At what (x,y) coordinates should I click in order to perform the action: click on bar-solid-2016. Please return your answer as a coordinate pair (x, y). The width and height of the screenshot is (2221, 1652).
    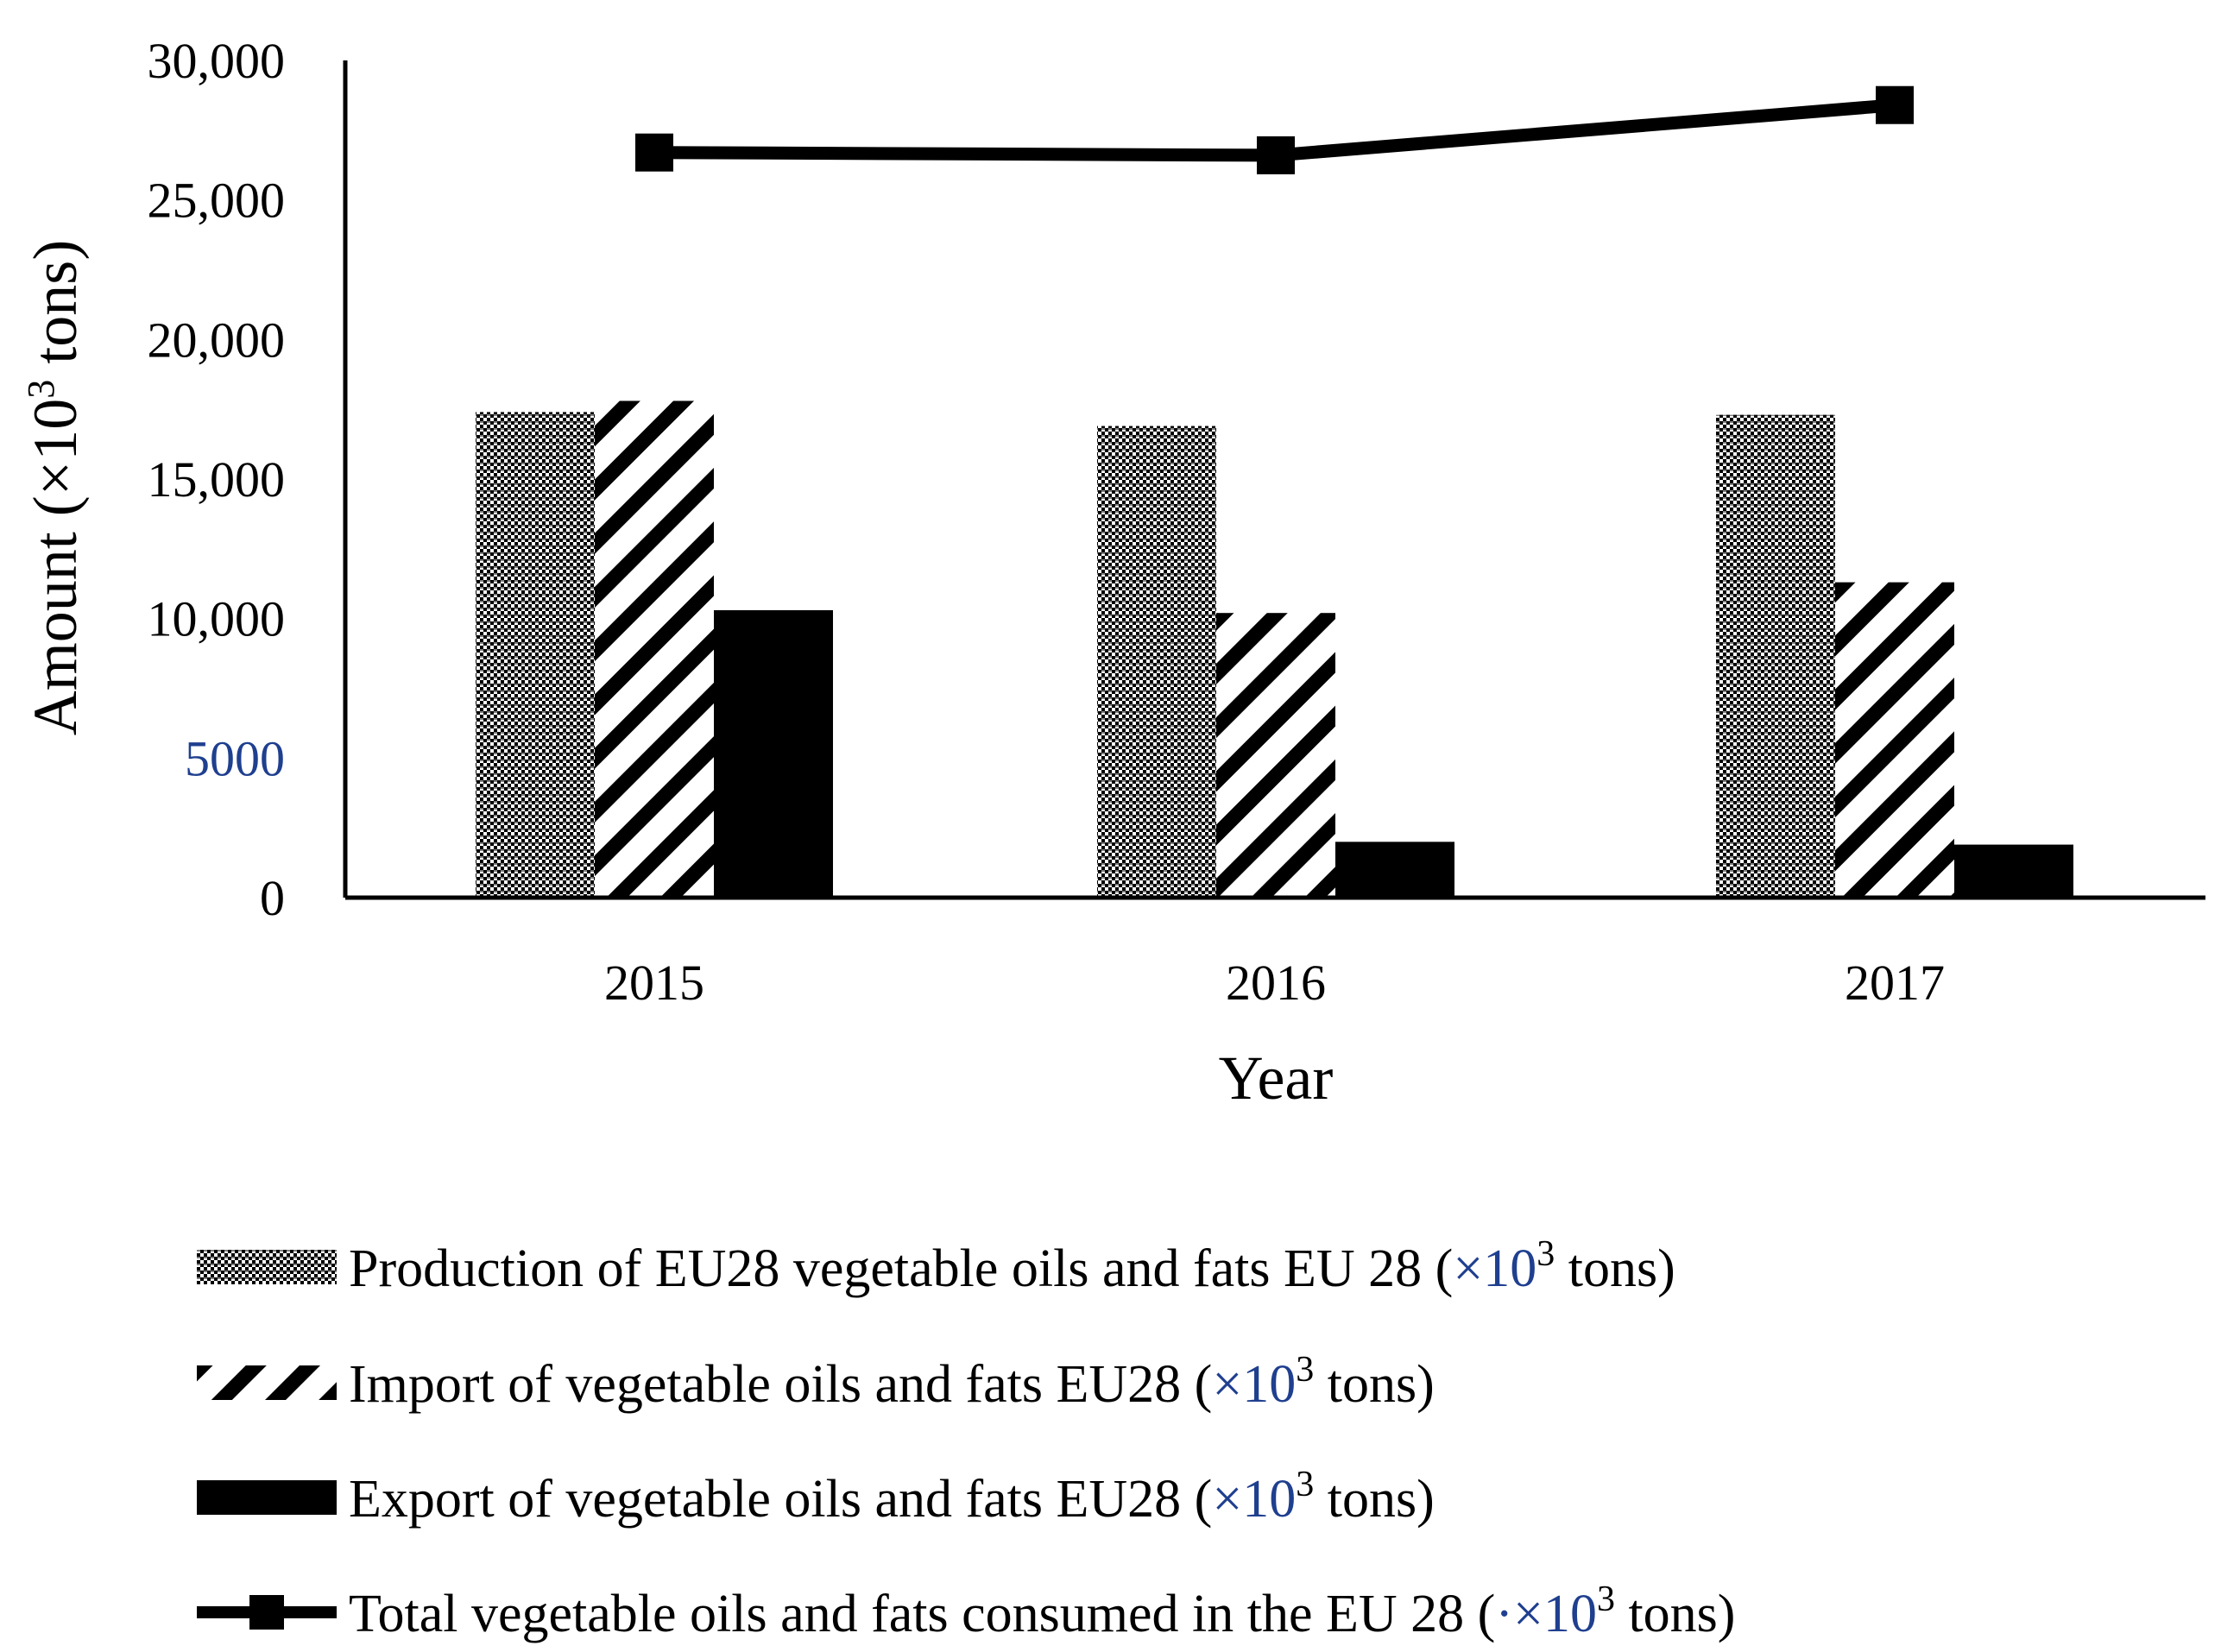
    Looking at the image, I should click on (1394, 870).